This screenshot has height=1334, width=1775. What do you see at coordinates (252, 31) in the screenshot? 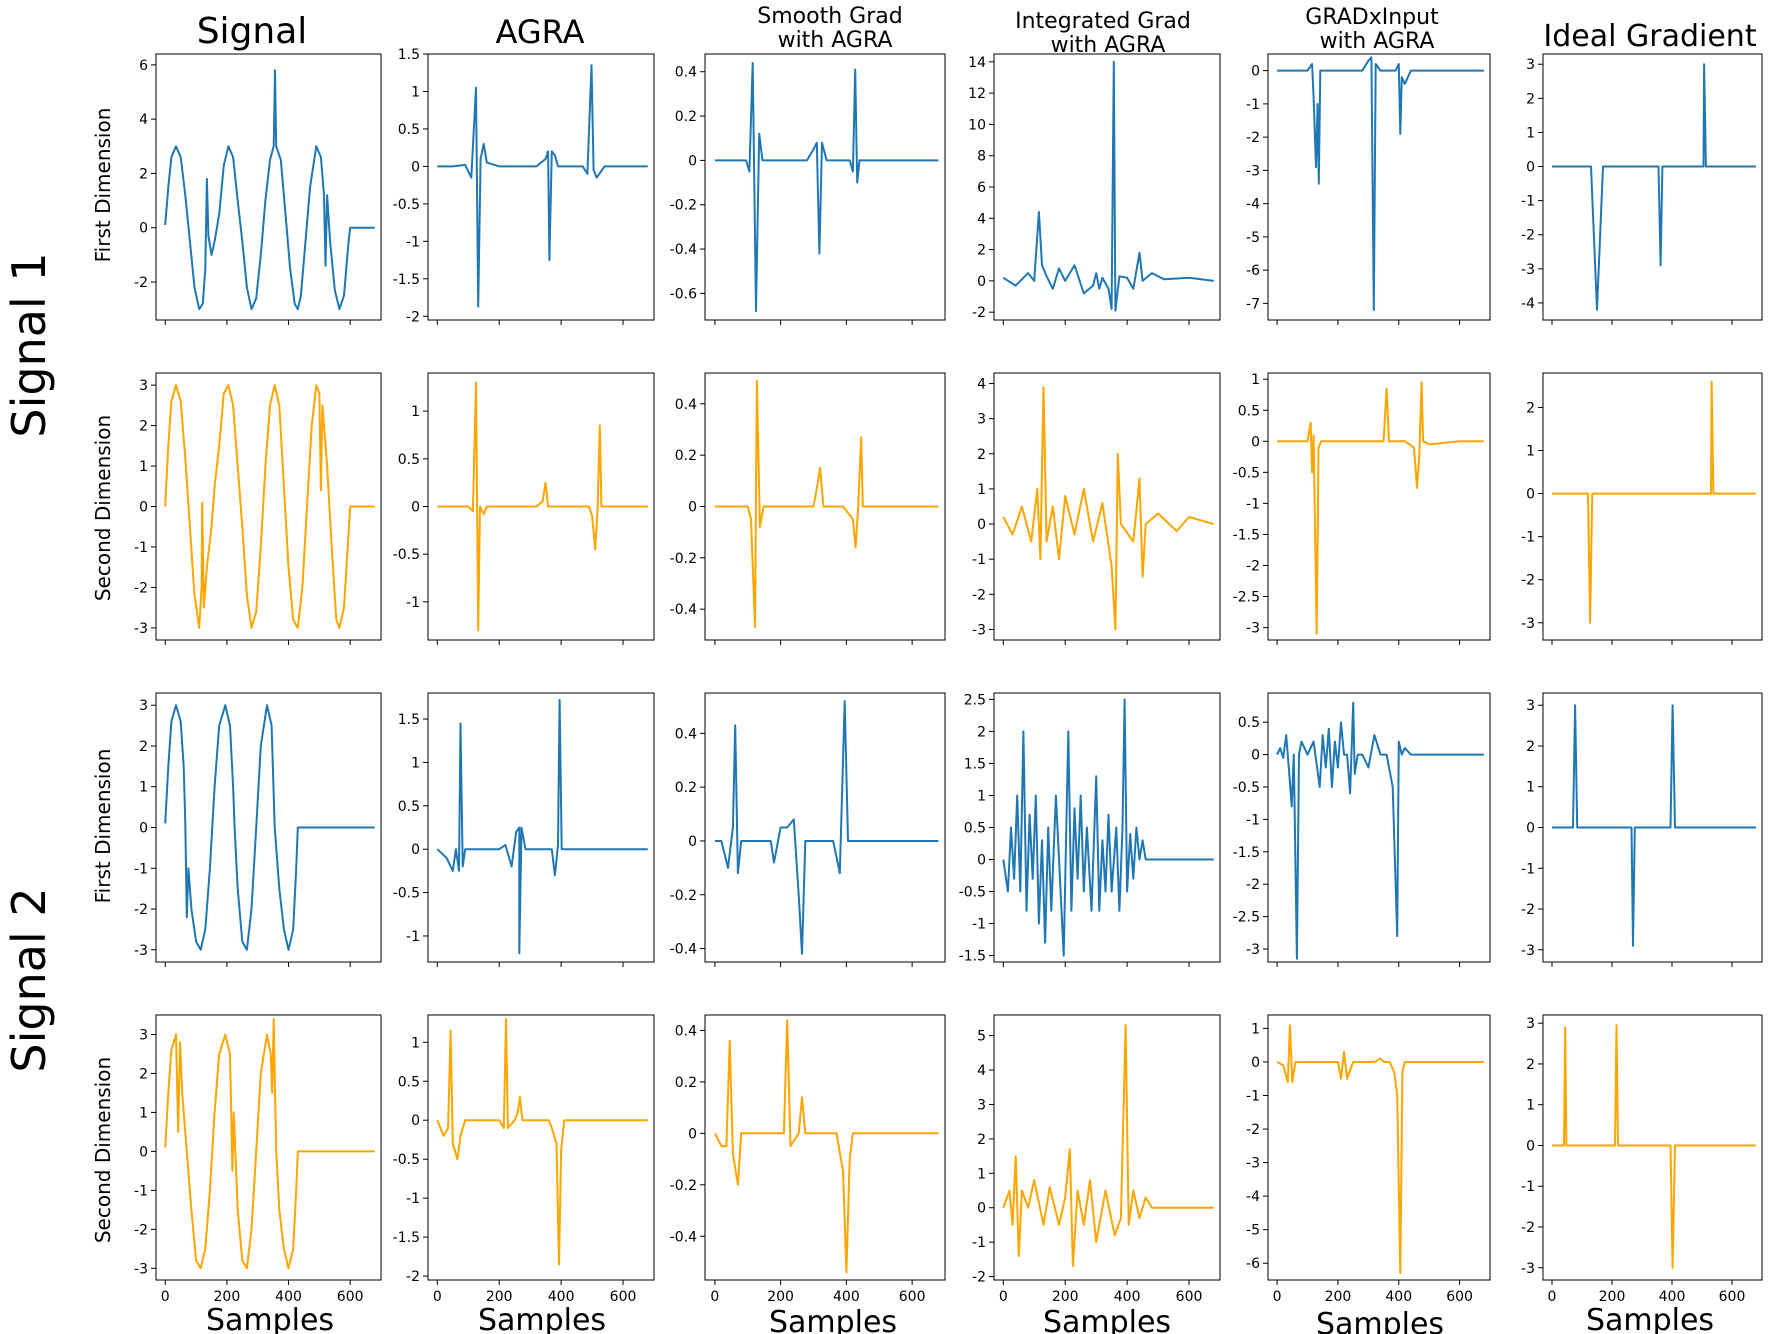
I see `column-title-signal: Signal` at bounding box center [252, 31].